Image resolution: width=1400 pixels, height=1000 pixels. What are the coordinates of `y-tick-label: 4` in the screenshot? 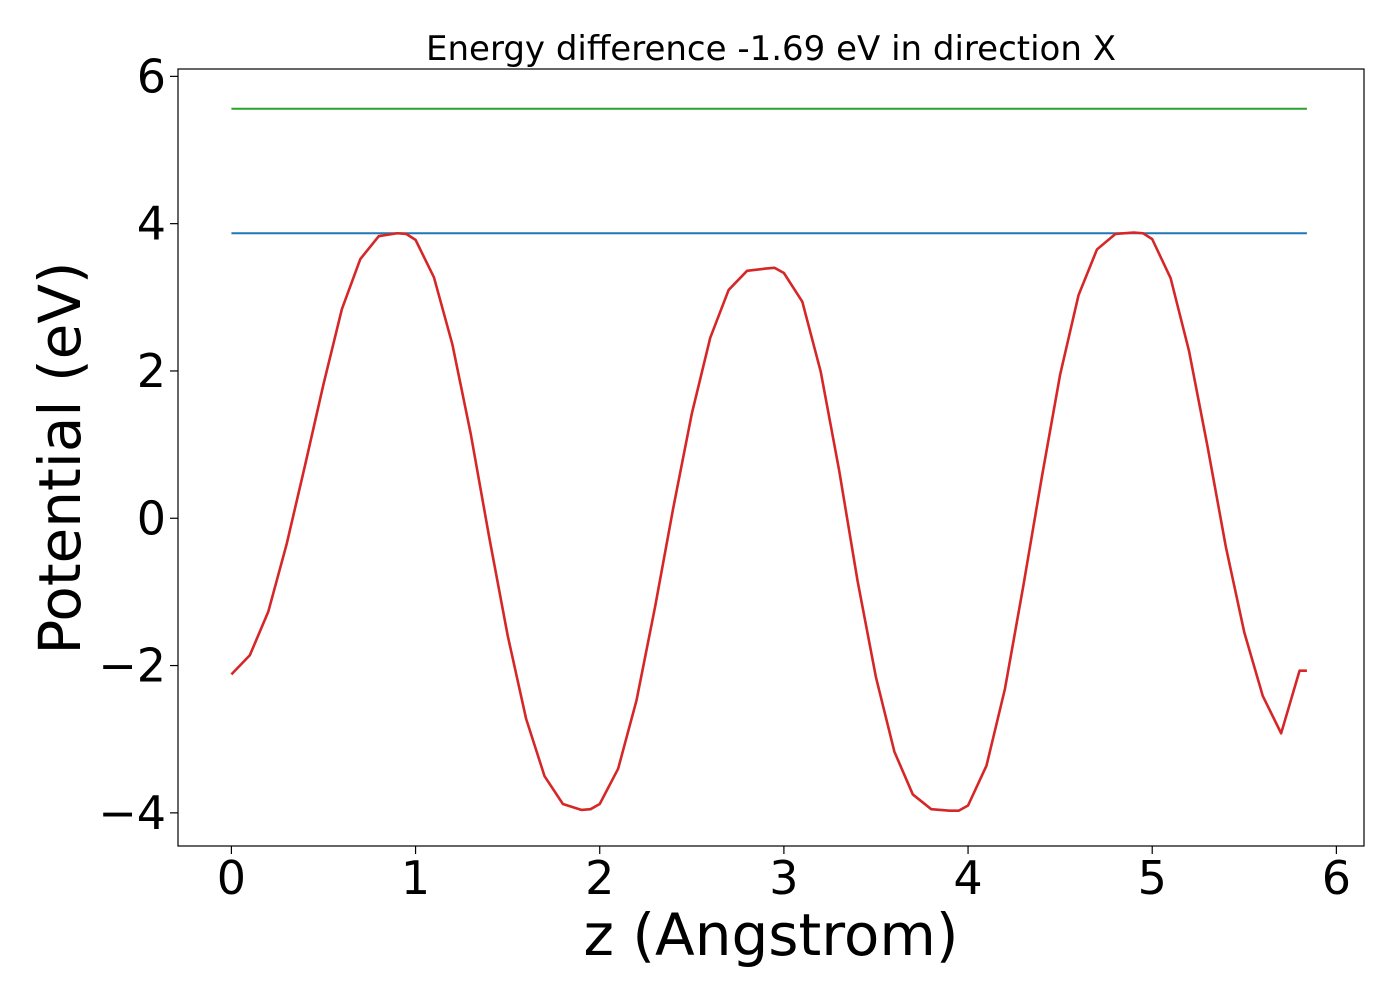 It's located at (151, 224).